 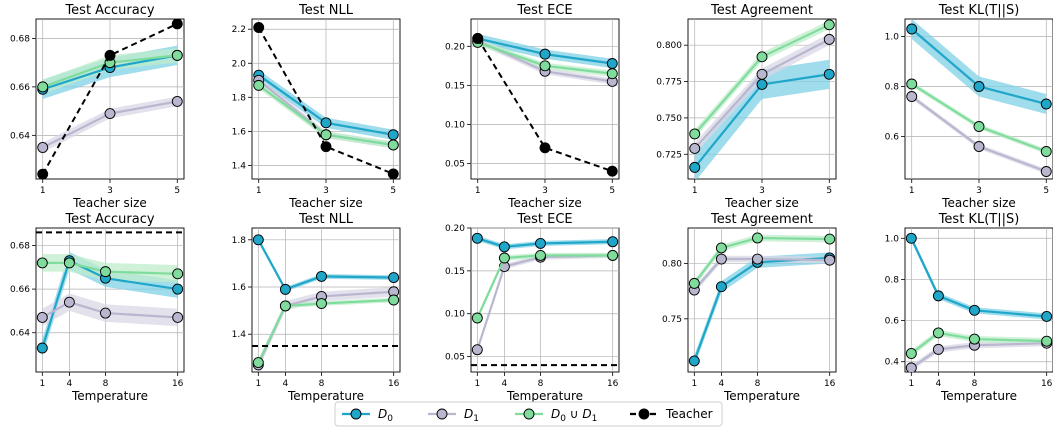 I want to click on legend-label: D0 ∪ D1, so click(x=574, y=415).